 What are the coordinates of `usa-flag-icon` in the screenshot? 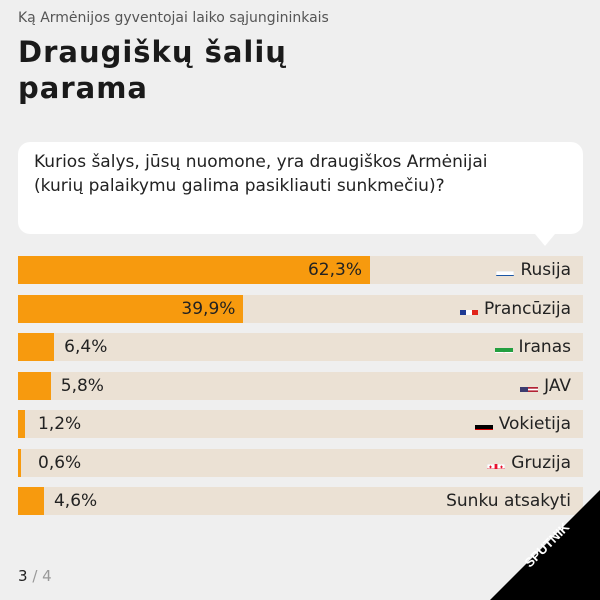 It's located at (529, 386).